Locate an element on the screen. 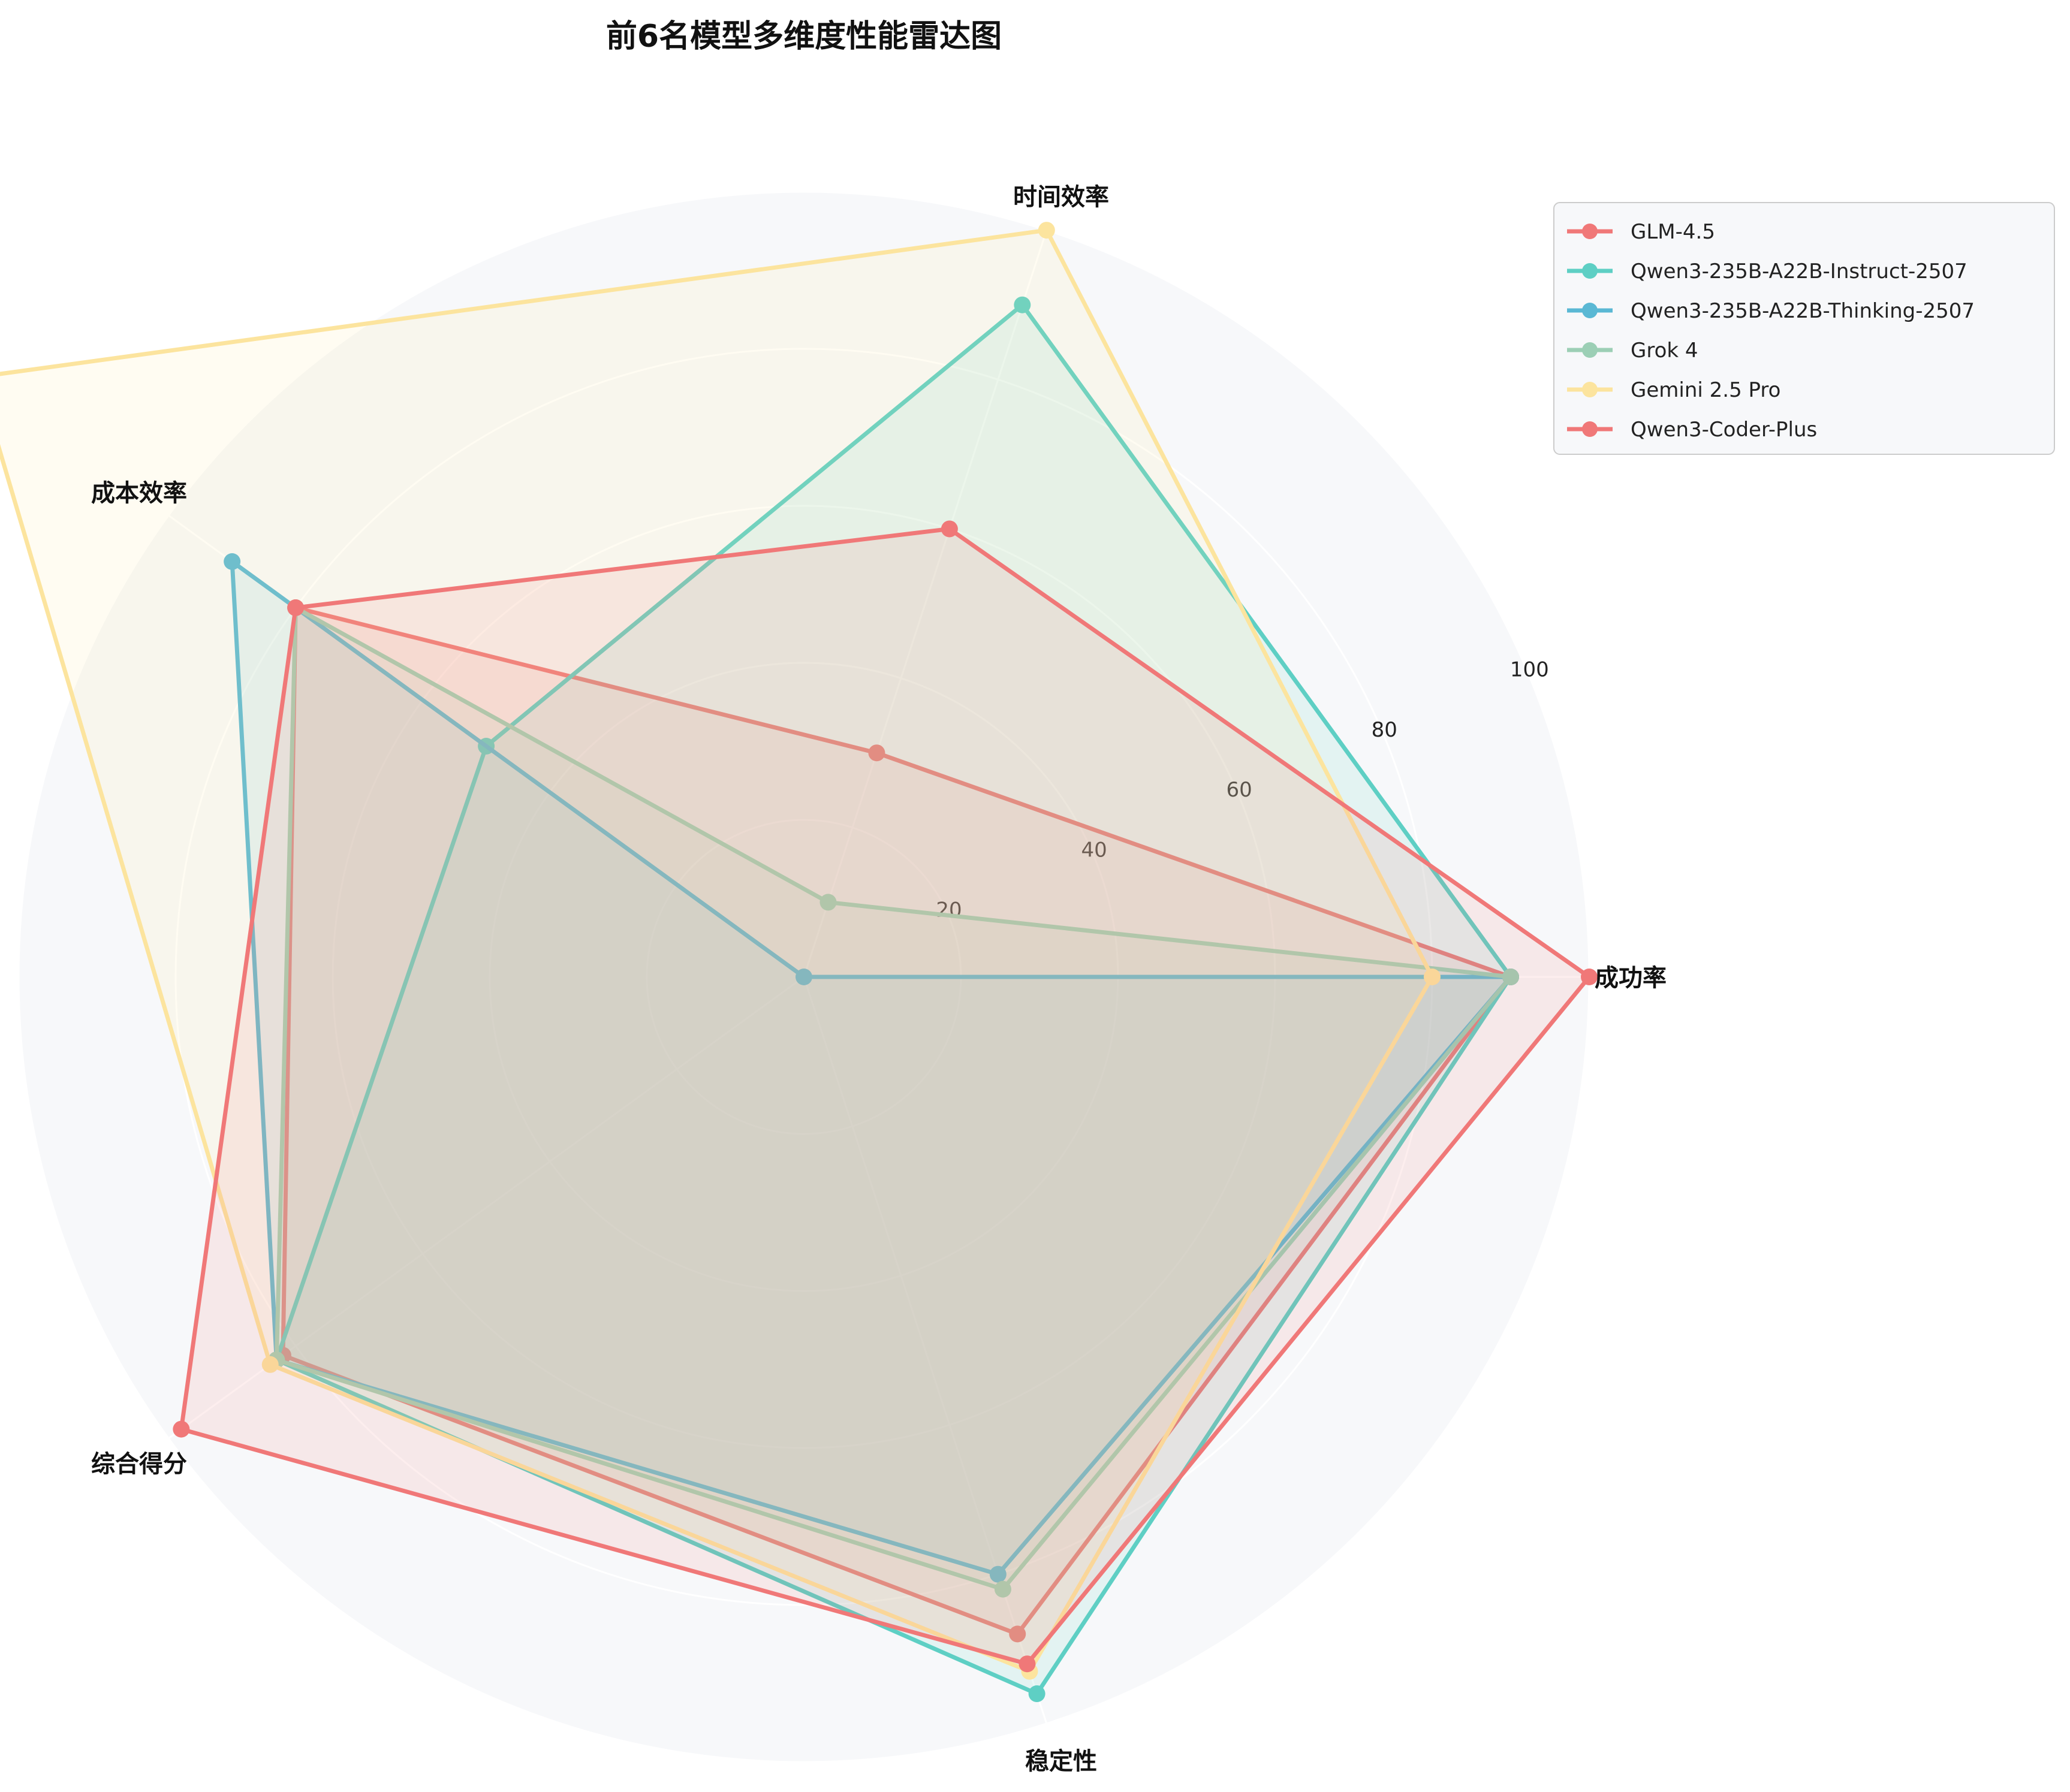 This screenshot has width=2070, height=1792. r-tick-label: 60 is located at coordinates (1239, 790).